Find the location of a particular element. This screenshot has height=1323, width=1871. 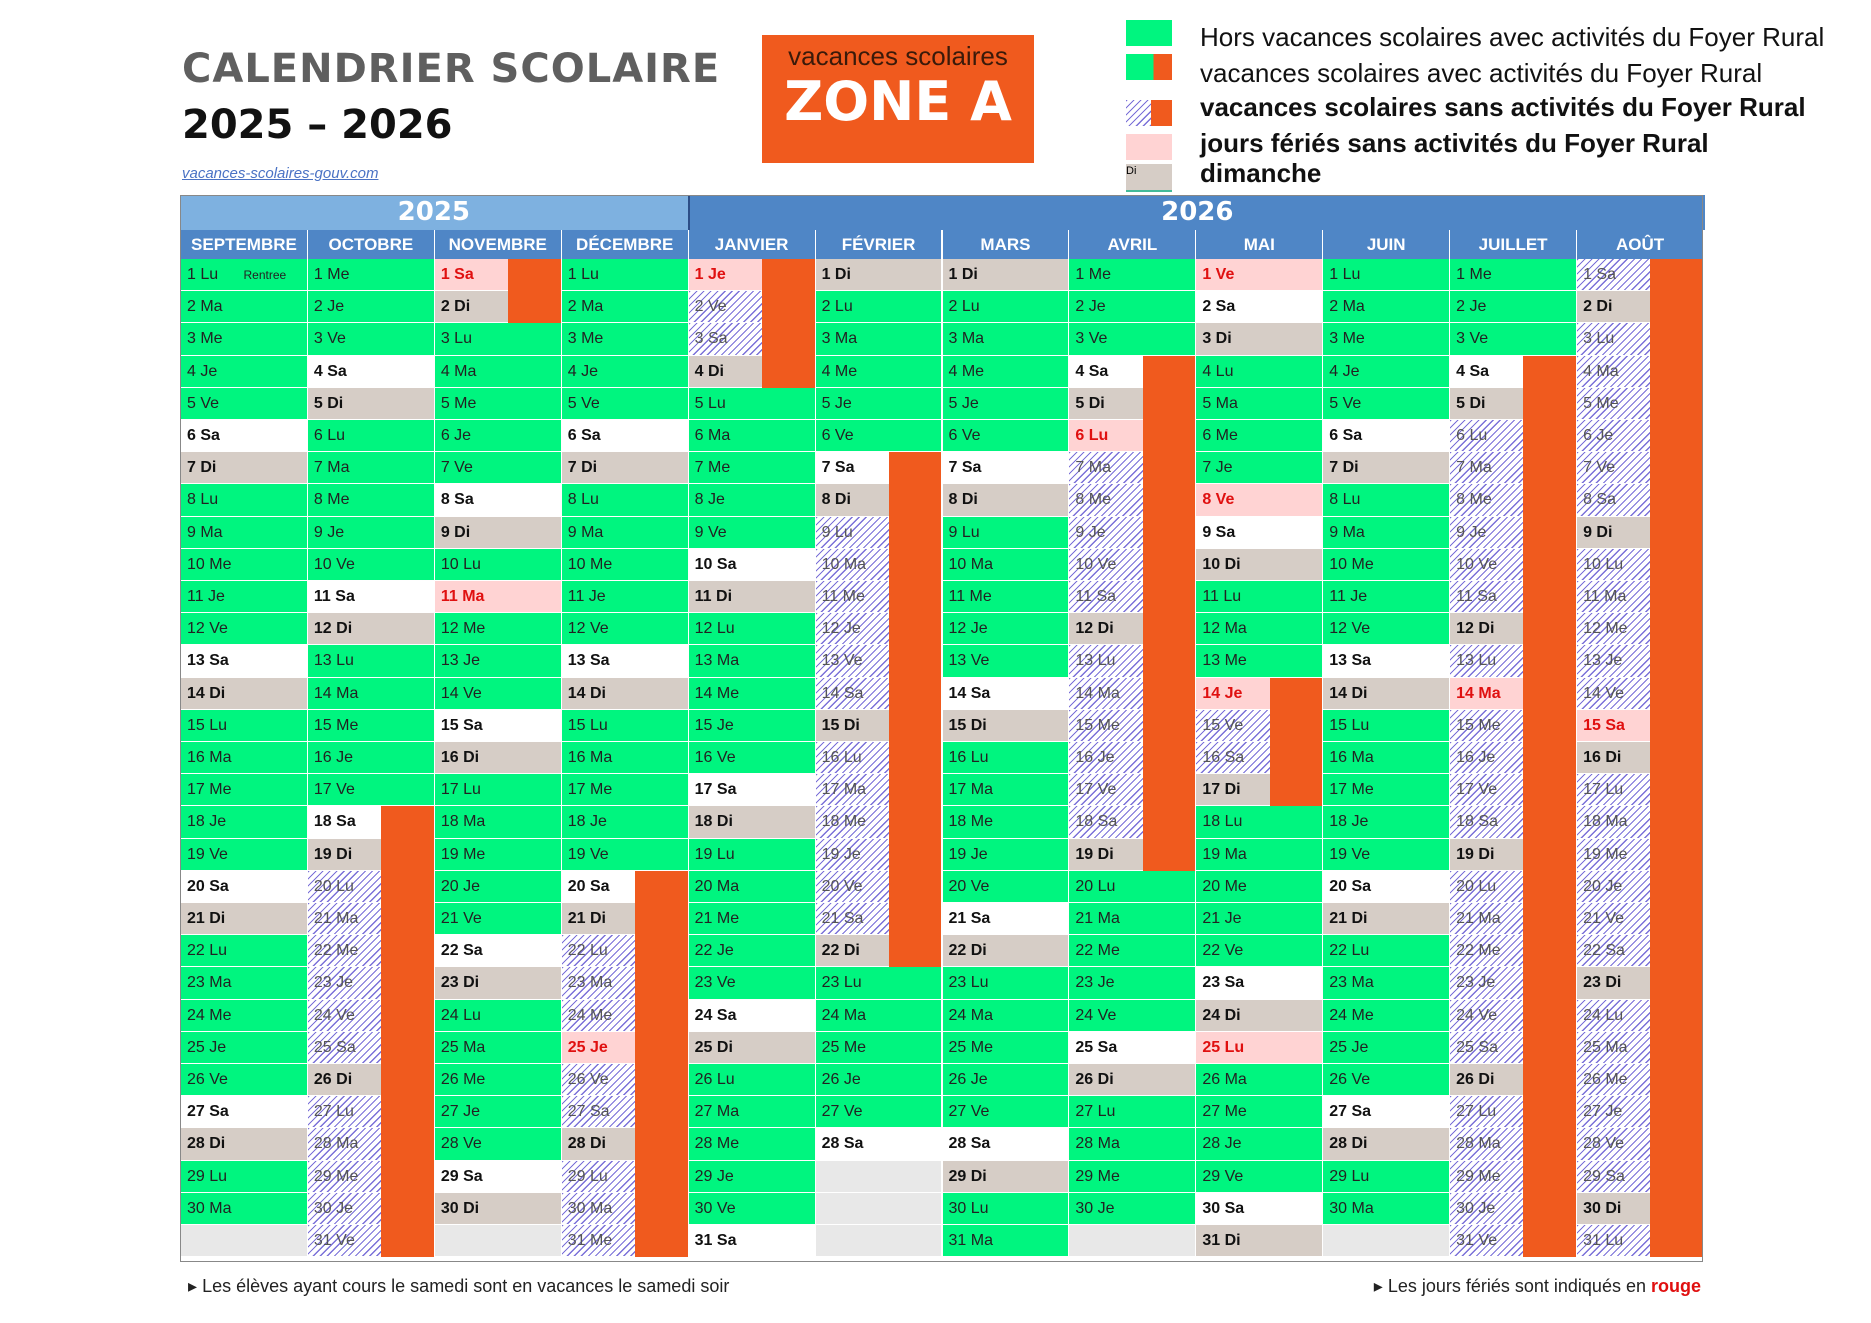

day-label: 18 Sa is located at coordinates (1477, 822).